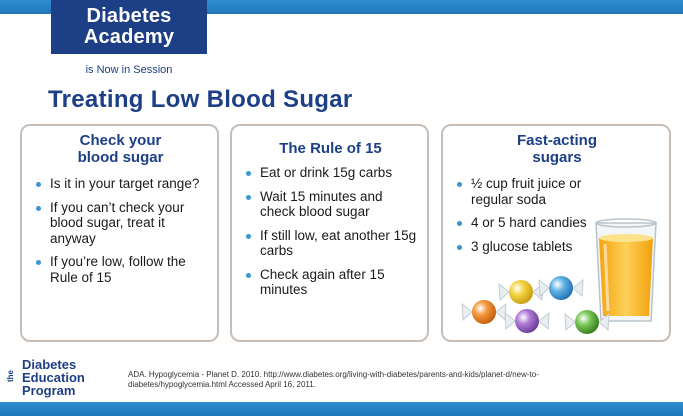 Image resolution: width=683 pixels, height=416 pixels. I want to click on candy-green-icon, so click(587, 322).